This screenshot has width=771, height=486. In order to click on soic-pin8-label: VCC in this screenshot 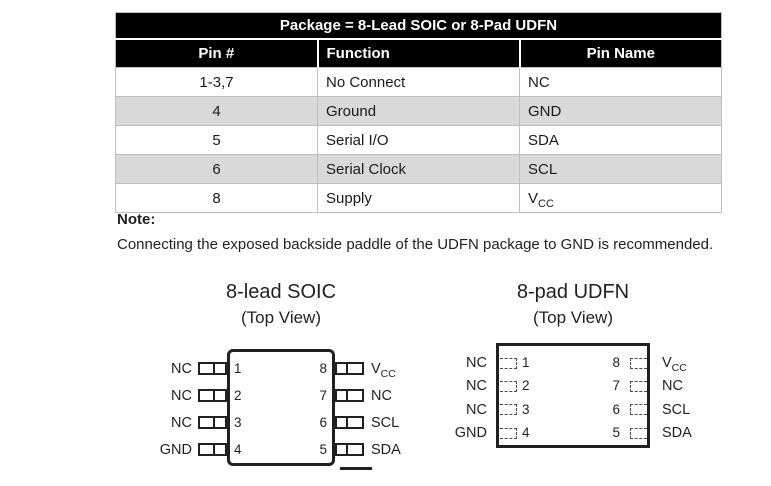, I will do `click(383, 370)`.